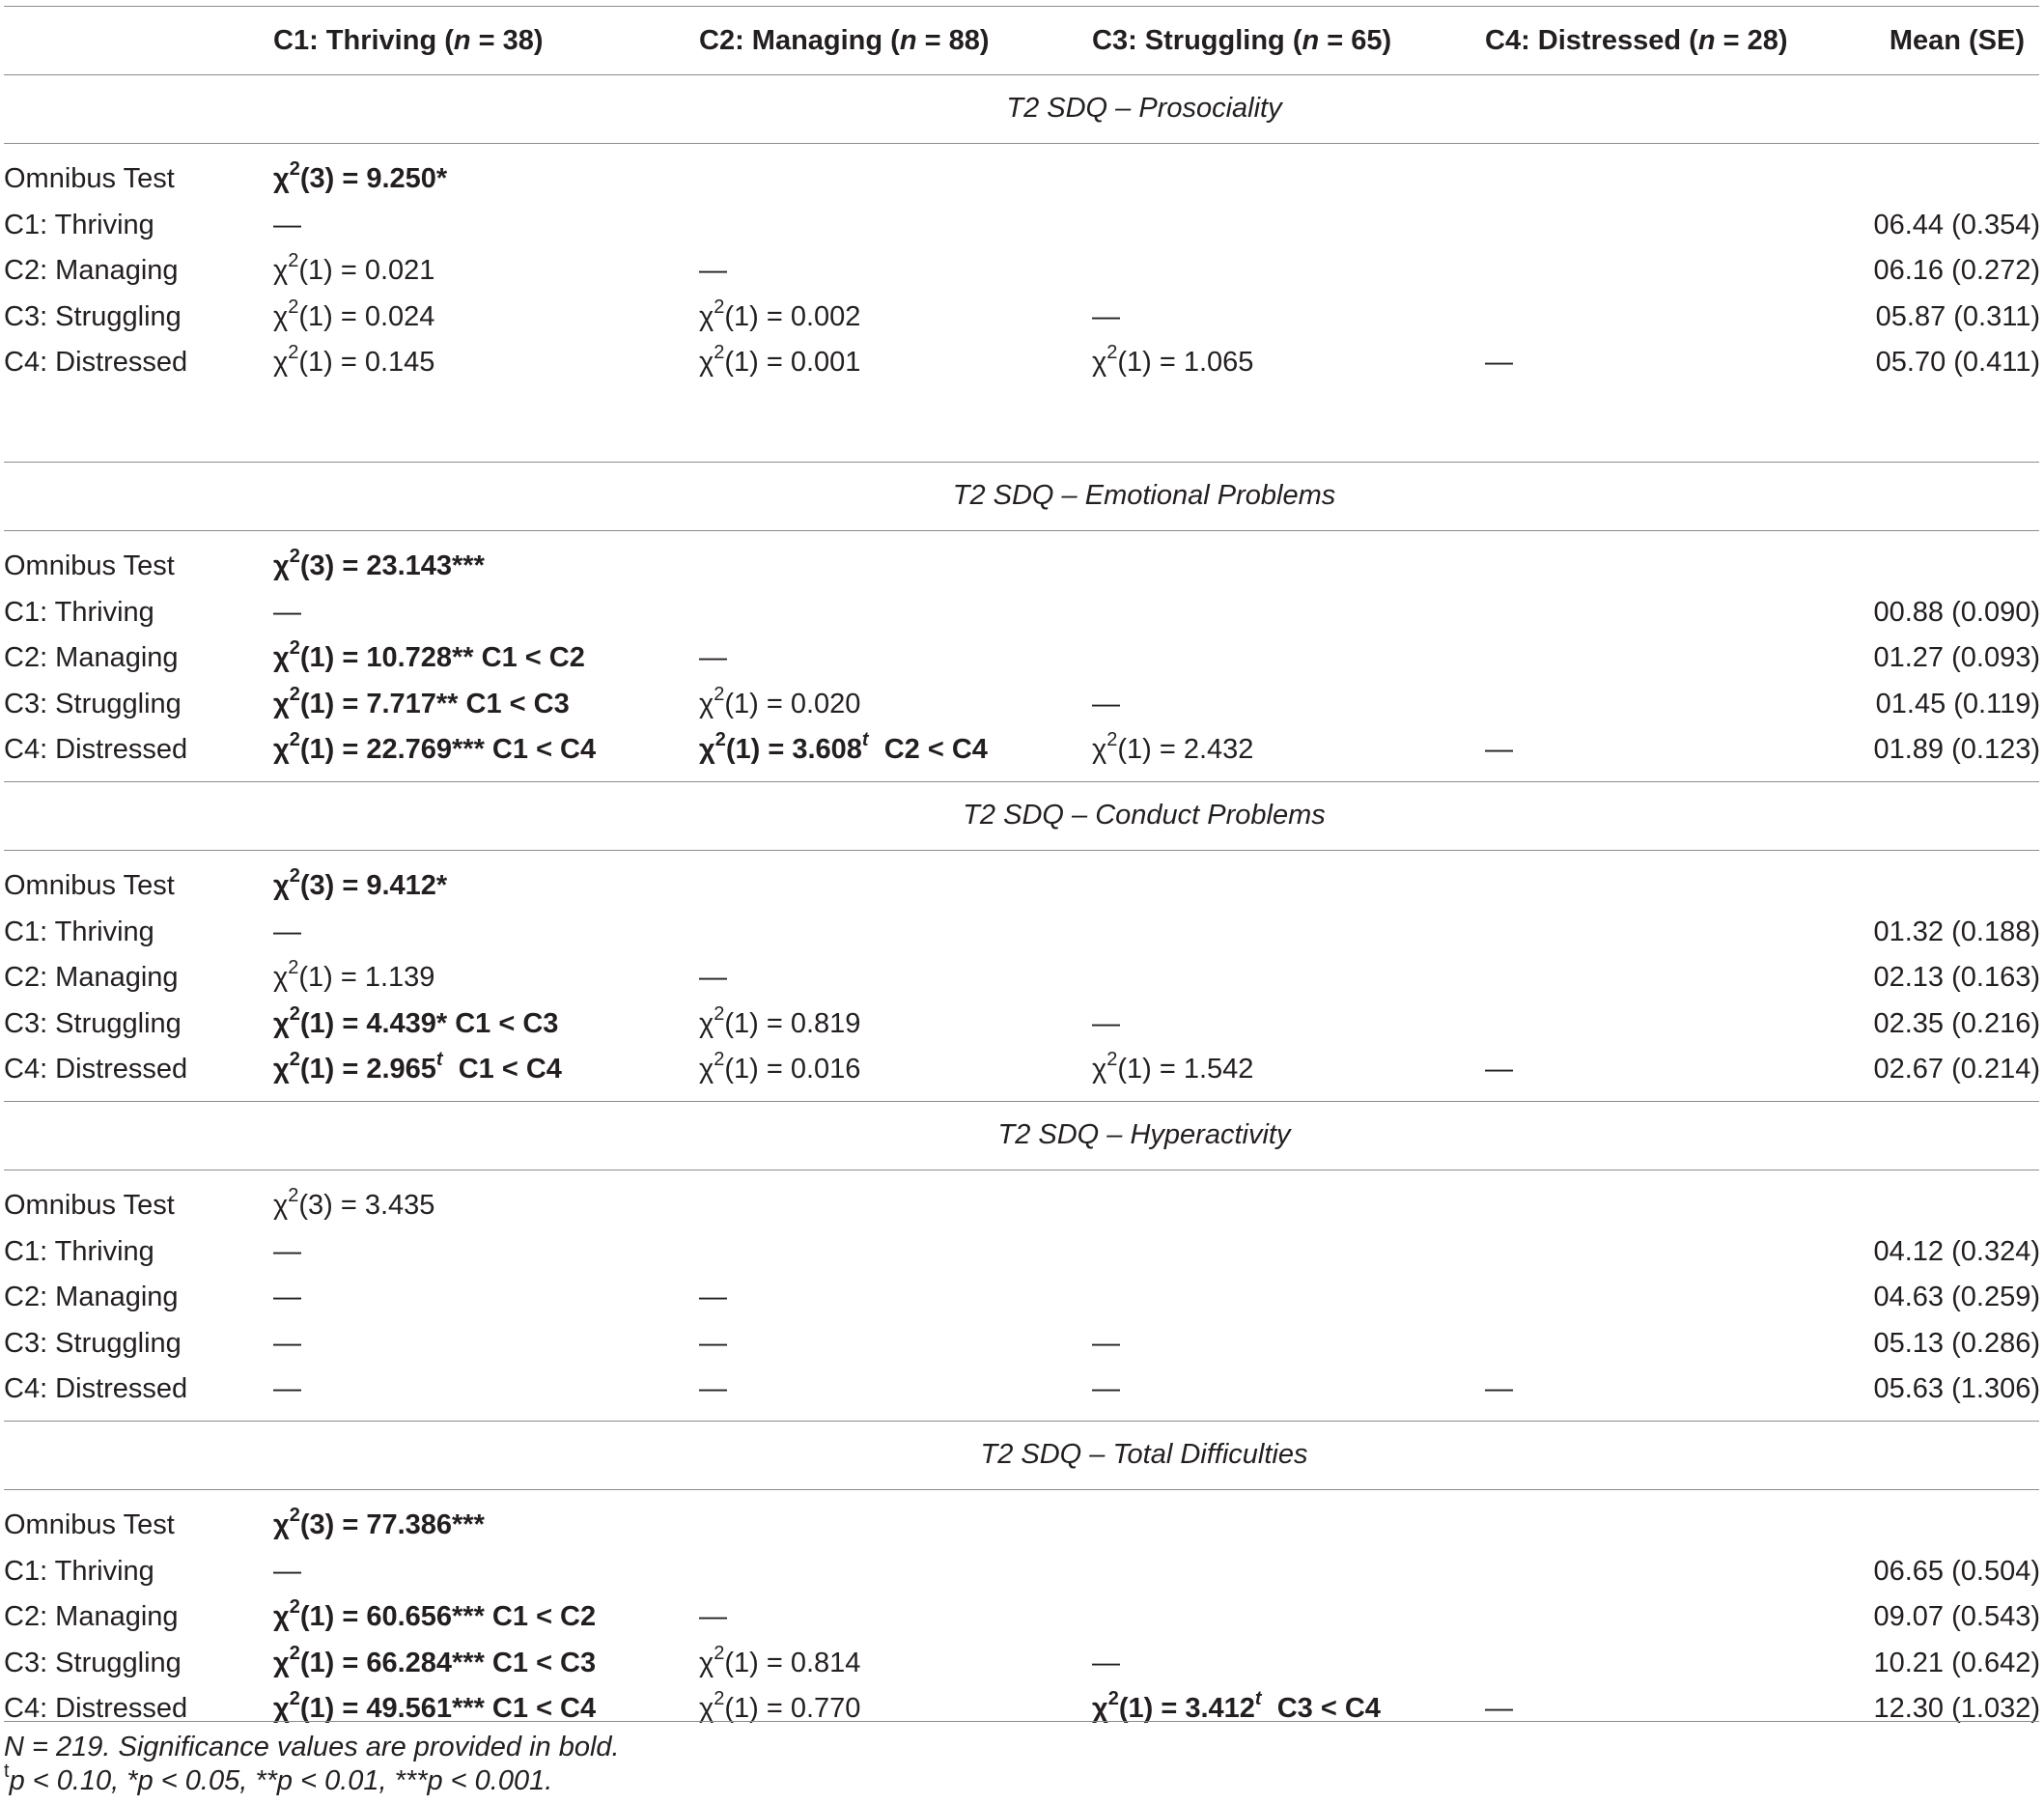 This screenshot has height=1804, width=2044. I want to click on cell-text: (3) = 23.143***, so click(392, 565).